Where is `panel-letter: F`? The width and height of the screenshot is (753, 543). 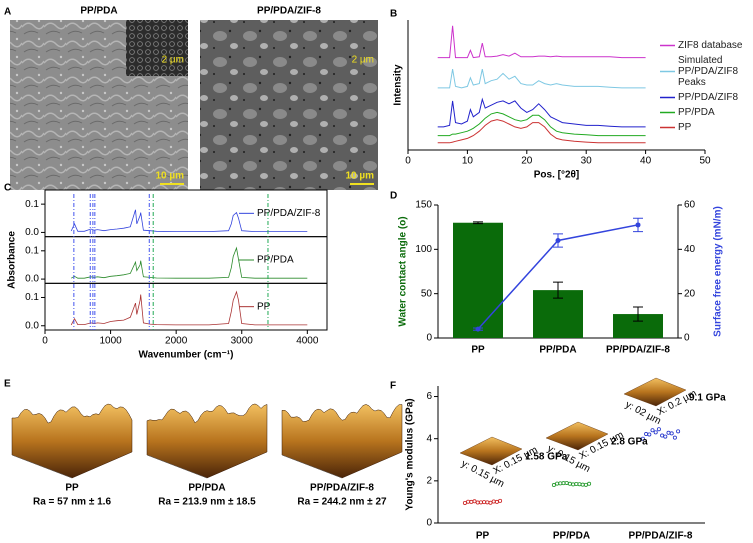 panel-letter: F is located at coordinates (393, 386).